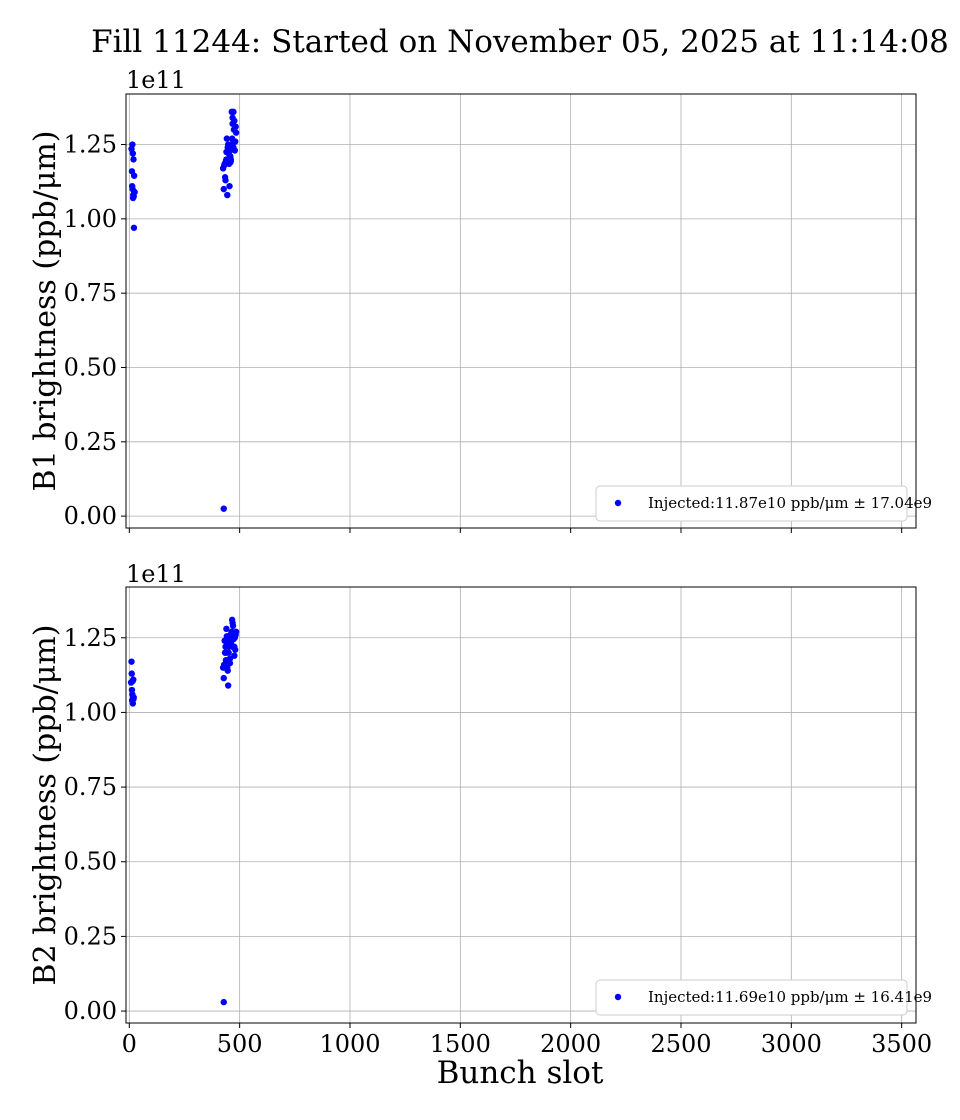 The image size is (960, 1120). I want to click on b1-legend-text: Injected:11.87e10 ppb/μm ± 17.04e9, so click(790, 503).